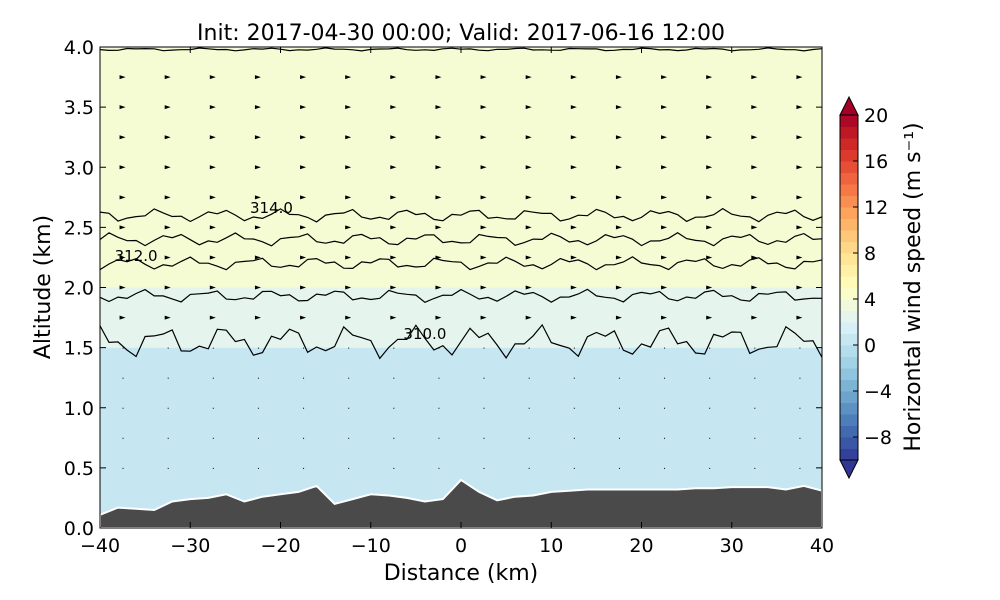 The height and width of the screenshot is (600, 1000). I want to click on y-tick-label: 0.5, so click(79, 469).